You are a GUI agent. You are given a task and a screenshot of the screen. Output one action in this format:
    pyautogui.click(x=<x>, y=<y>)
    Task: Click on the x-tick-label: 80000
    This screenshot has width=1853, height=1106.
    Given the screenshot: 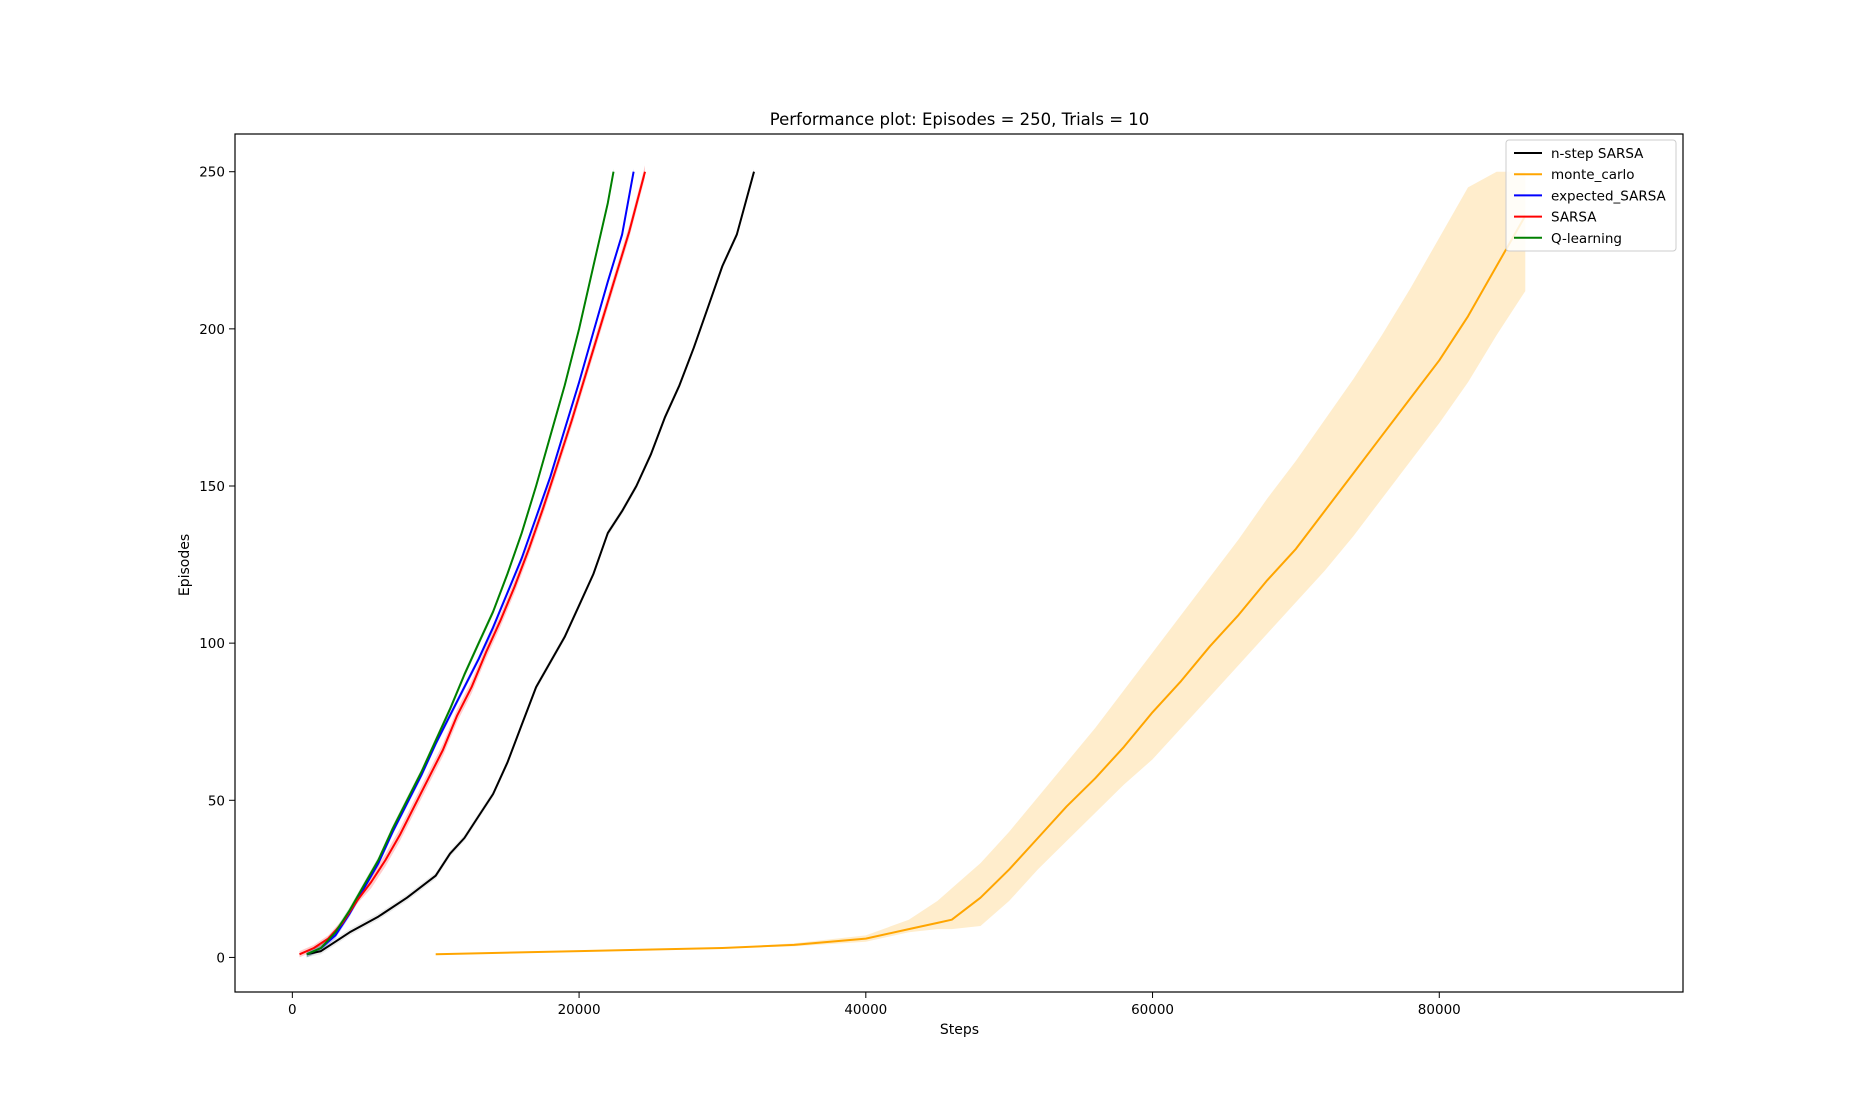 What is the action you would take?
    pyautogui.click(x=1439, y=1010)
    